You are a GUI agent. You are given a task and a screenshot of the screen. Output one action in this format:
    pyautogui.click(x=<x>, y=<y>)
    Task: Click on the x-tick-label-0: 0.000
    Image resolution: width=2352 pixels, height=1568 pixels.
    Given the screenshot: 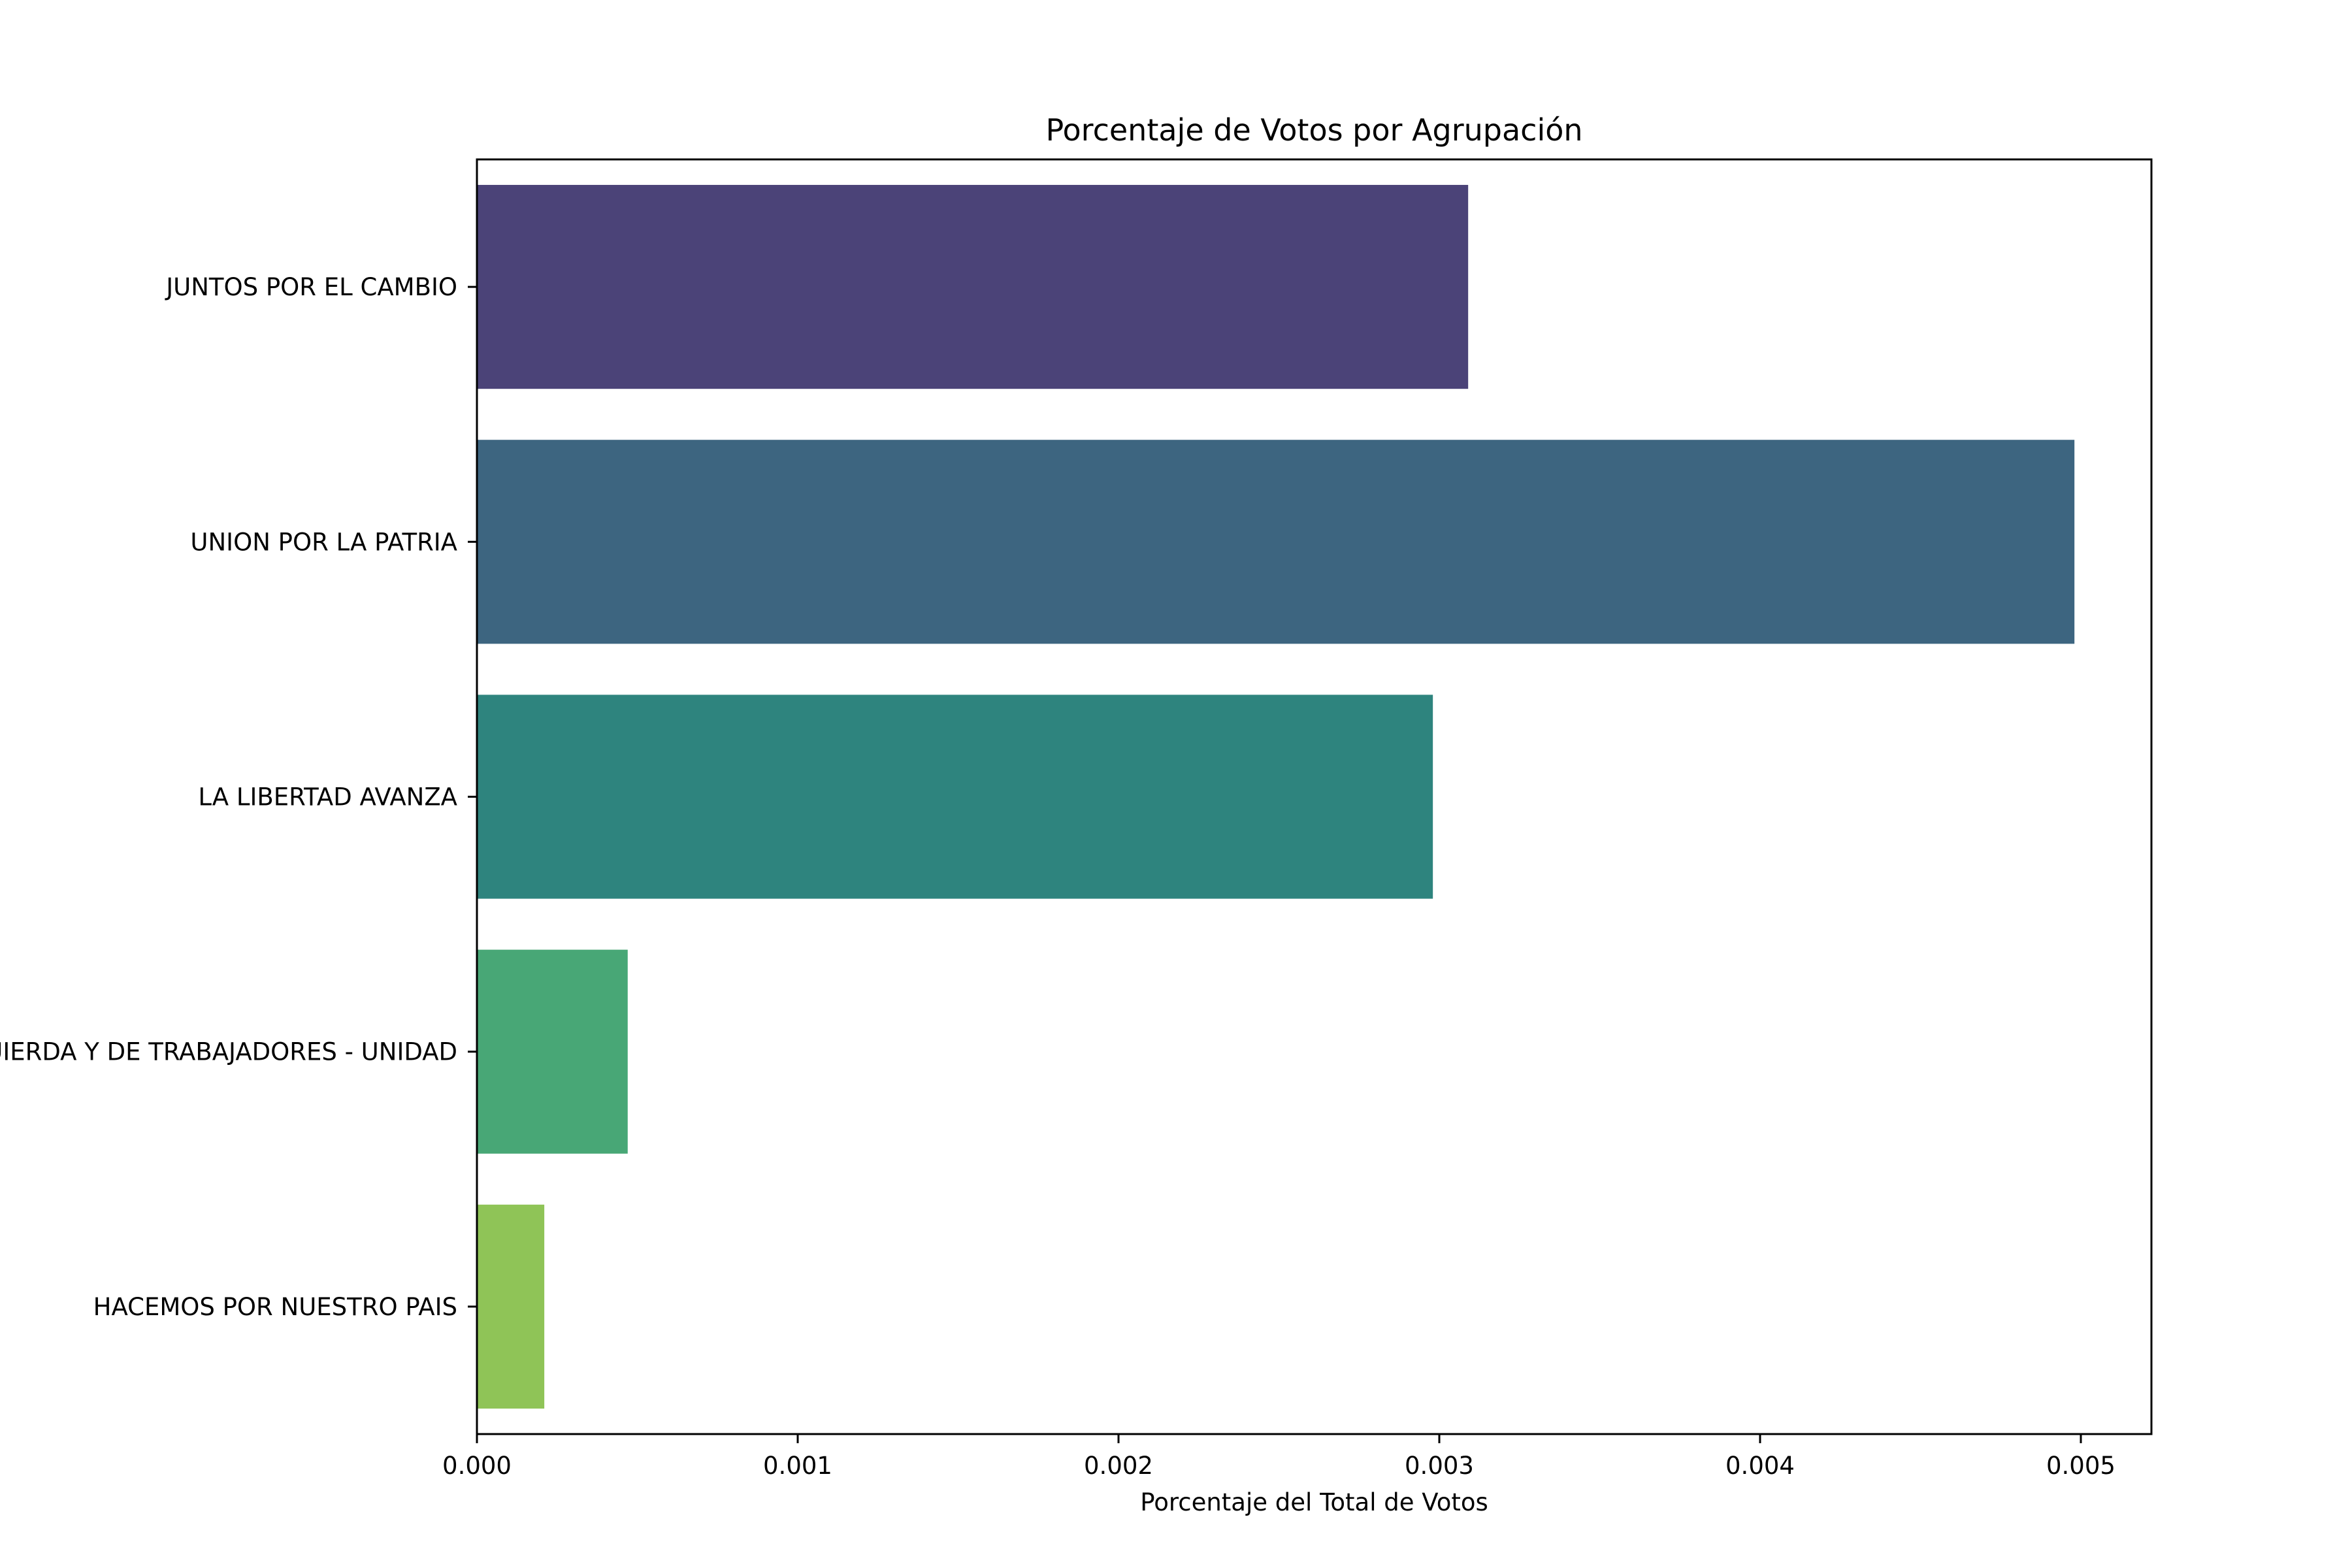 What is the action you would take?
    pyautogui.click(x=477, y=1466)
    